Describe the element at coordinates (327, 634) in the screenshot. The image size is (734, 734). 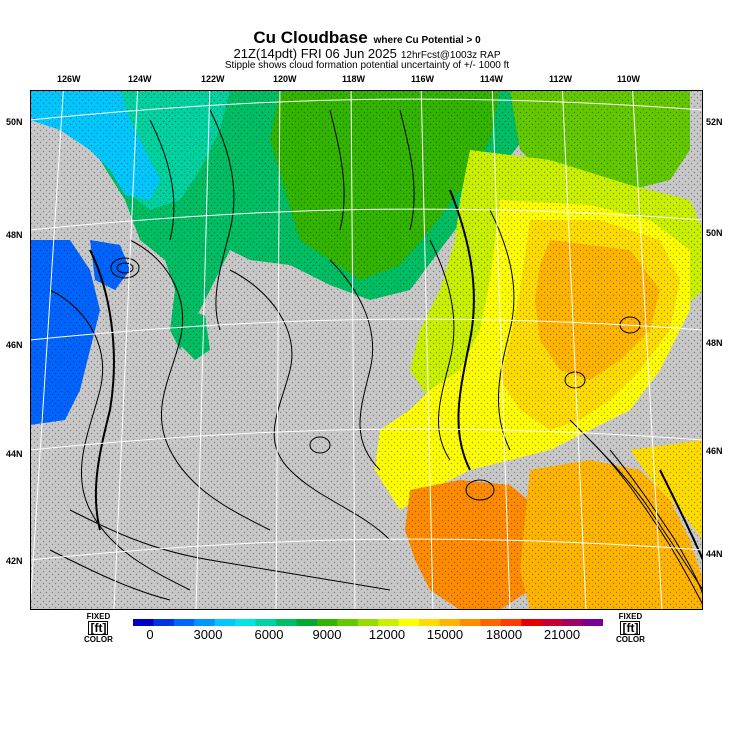
I see `colorbar-tick-label: 9000` at that location.